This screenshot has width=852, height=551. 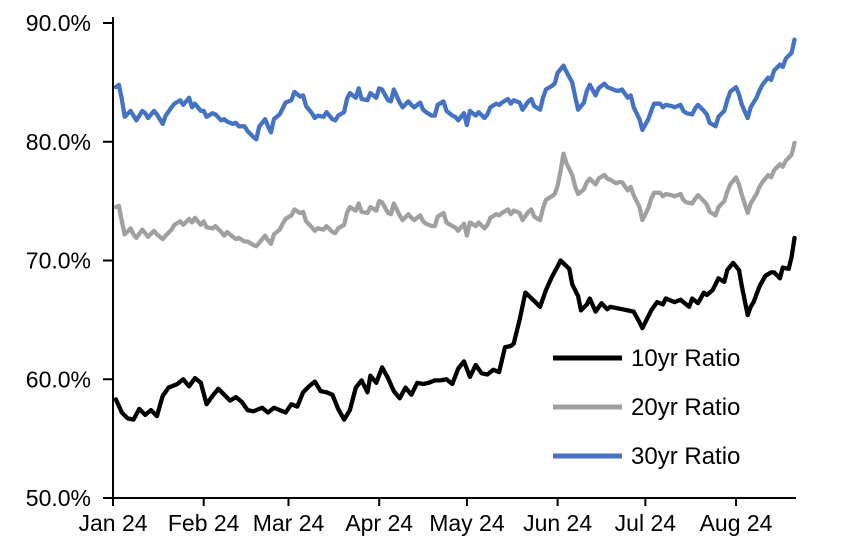 I want to click on x-tick-label: Jul 24, so click(x=646, y=523).